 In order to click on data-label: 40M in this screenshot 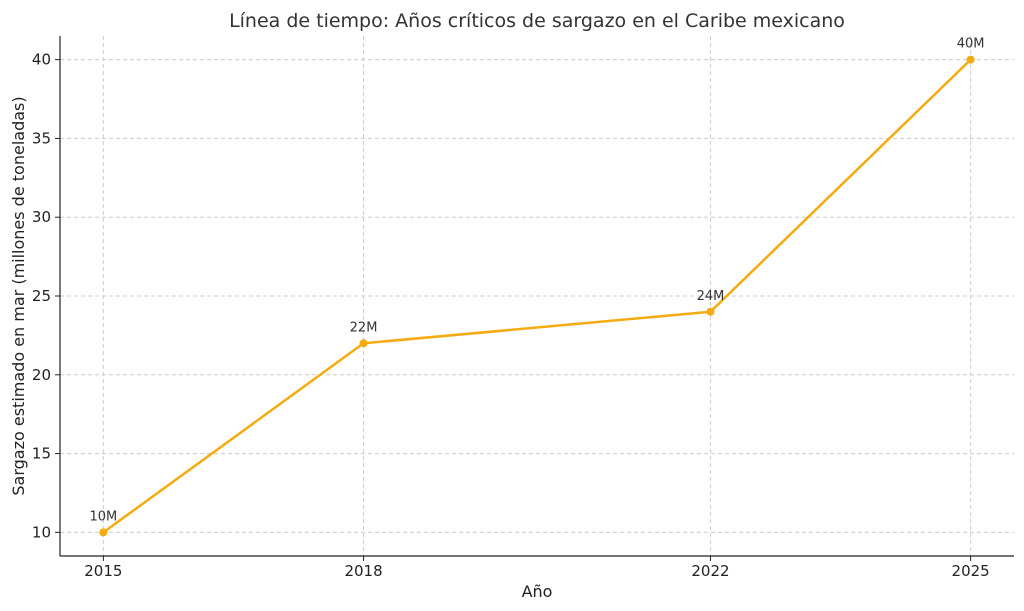, I will do `click(971, 44)`.